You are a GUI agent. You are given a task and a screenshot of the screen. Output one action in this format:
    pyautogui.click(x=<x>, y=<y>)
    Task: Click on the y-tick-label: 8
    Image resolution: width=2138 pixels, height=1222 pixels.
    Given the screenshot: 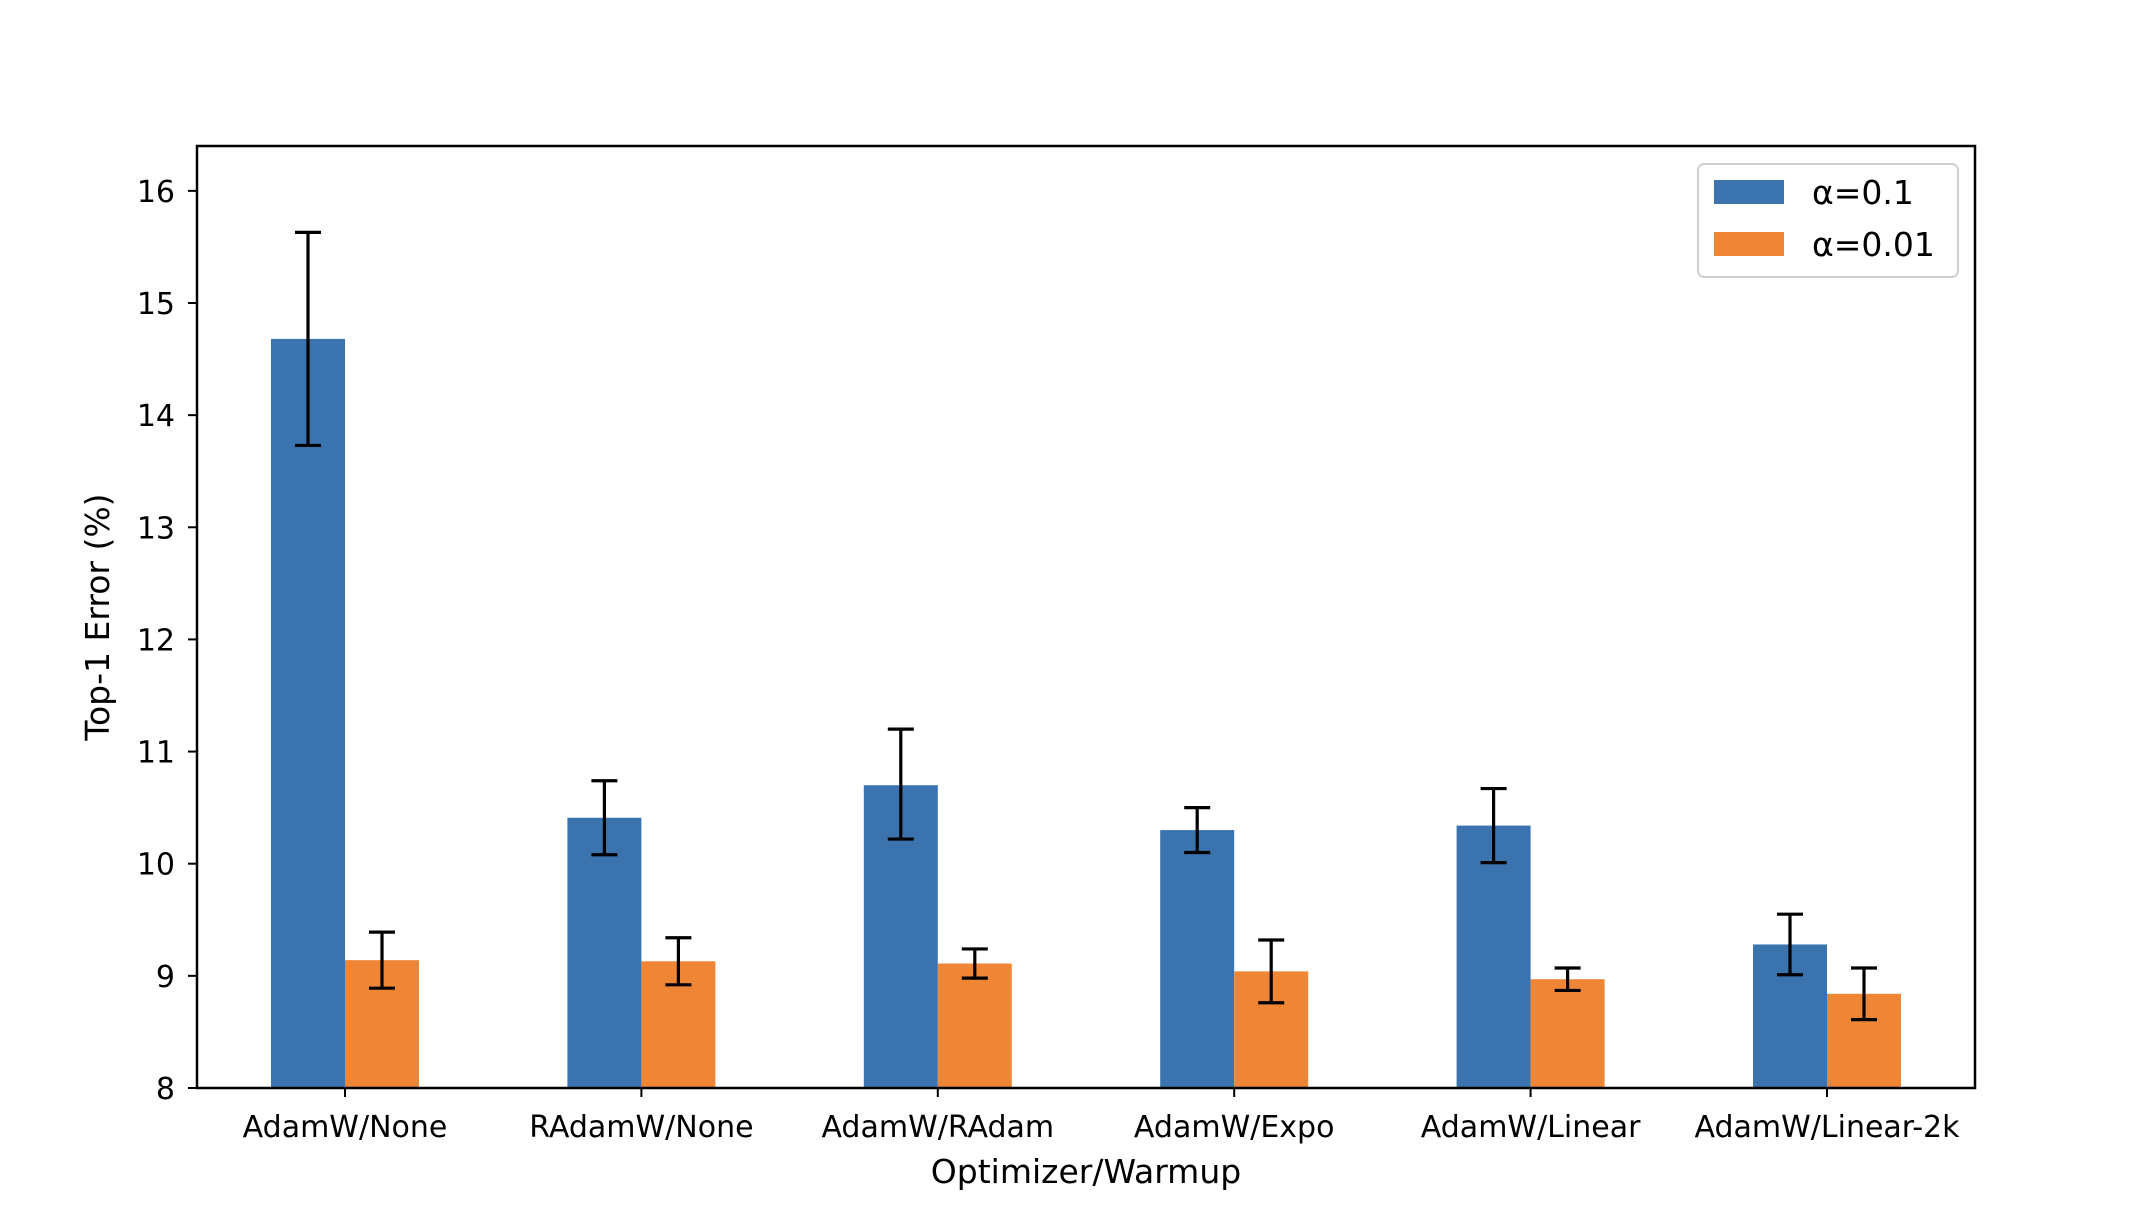 What is the action you would take?
    pyautogui.click(x=165, y=1089)
    